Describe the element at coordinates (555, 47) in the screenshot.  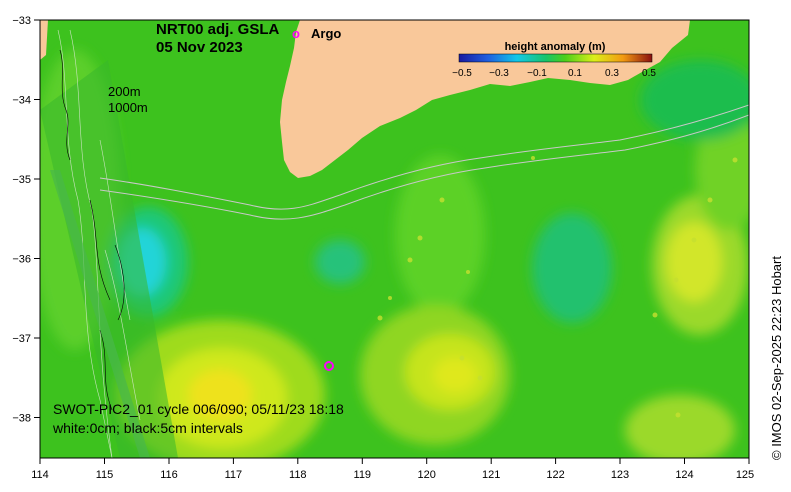
I see `colorbar-title: height anomaly (m)` at that location.